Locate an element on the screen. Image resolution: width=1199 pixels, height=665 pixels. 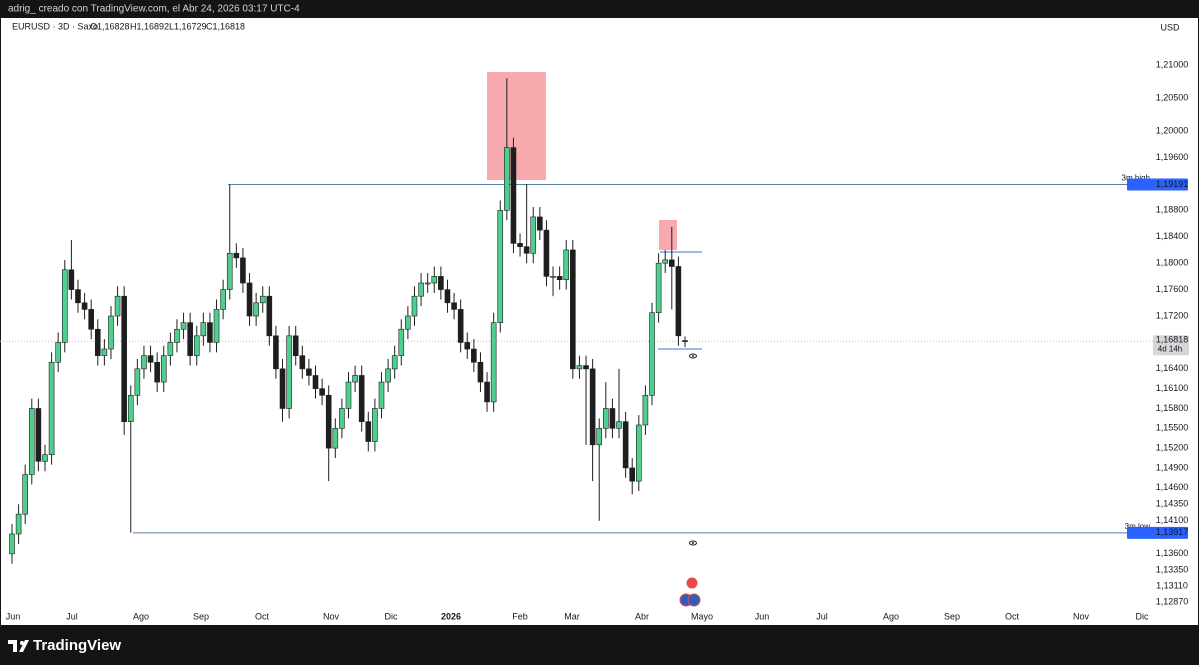
countdown: 4d 14h is located at coordinates (1170, 348).